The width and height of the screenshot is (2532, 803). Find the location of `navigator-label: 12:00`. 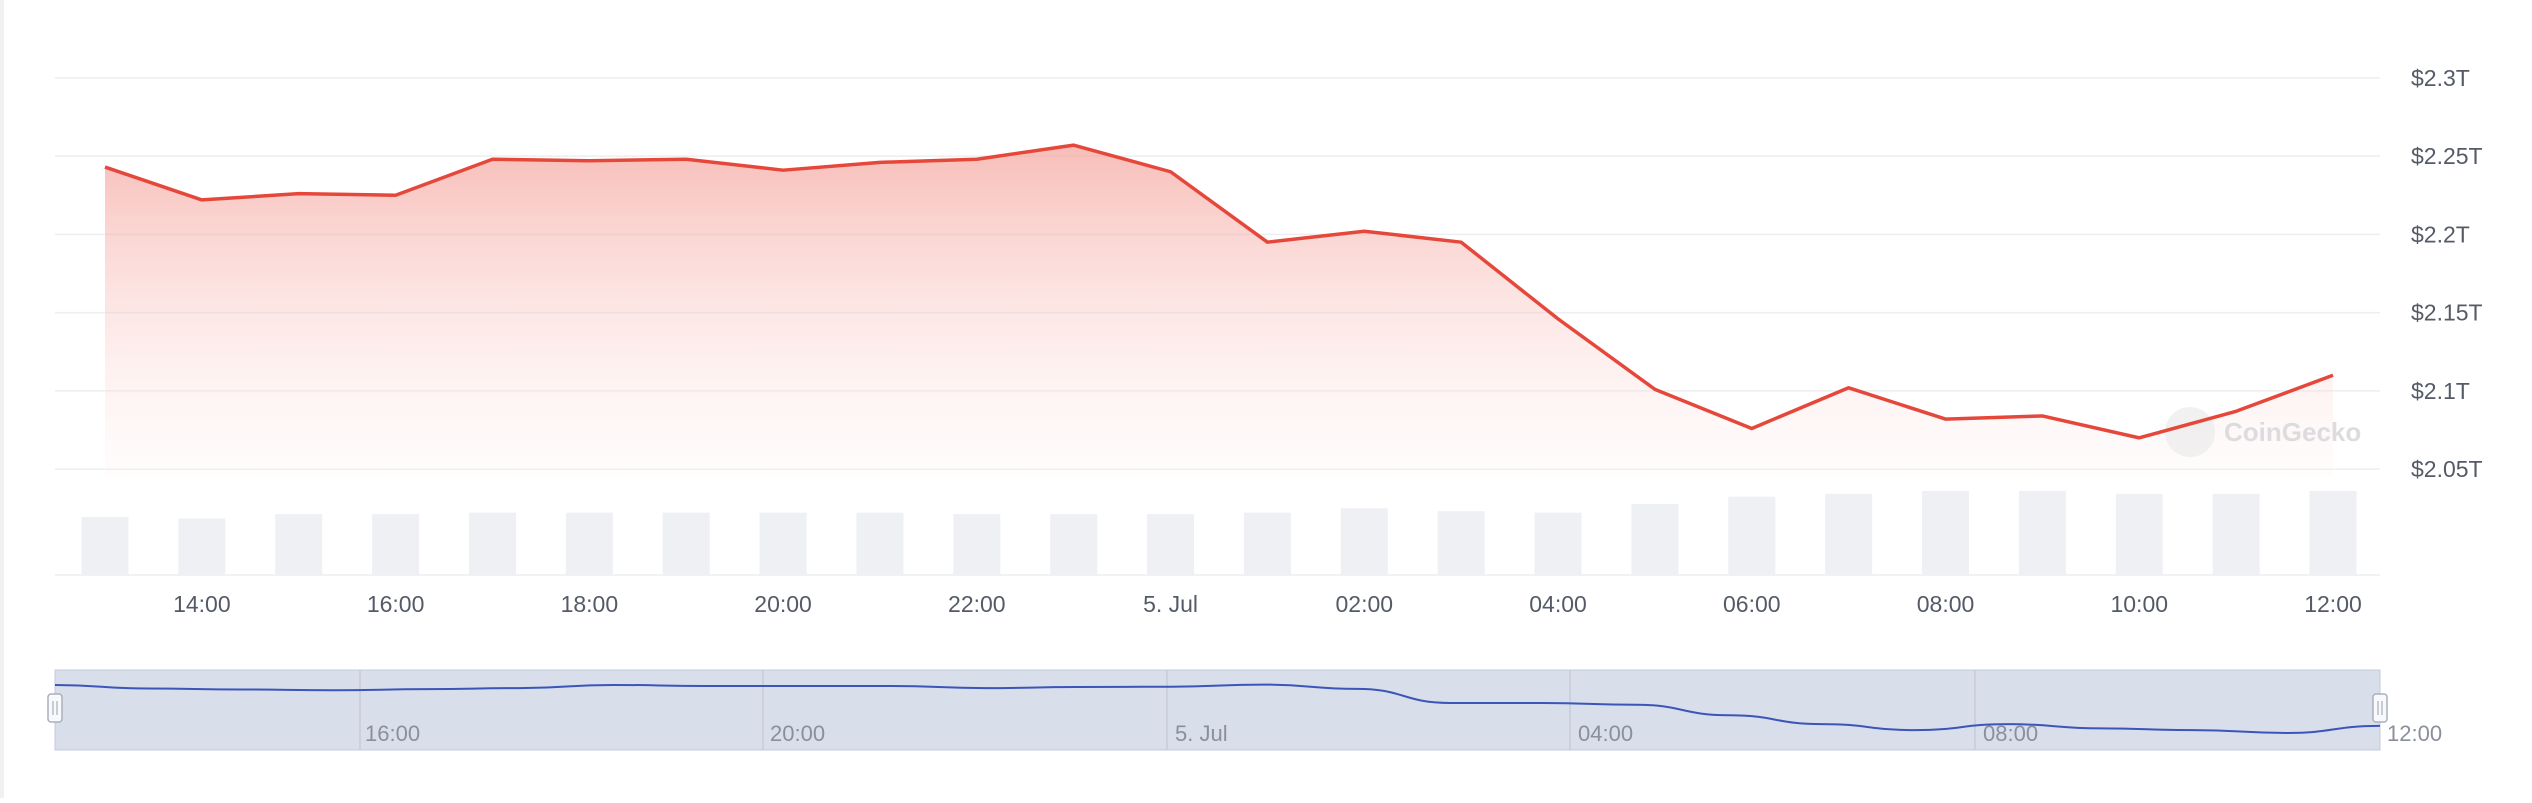

navigator-label: 12:00 is located at coordinates (2414, 733).